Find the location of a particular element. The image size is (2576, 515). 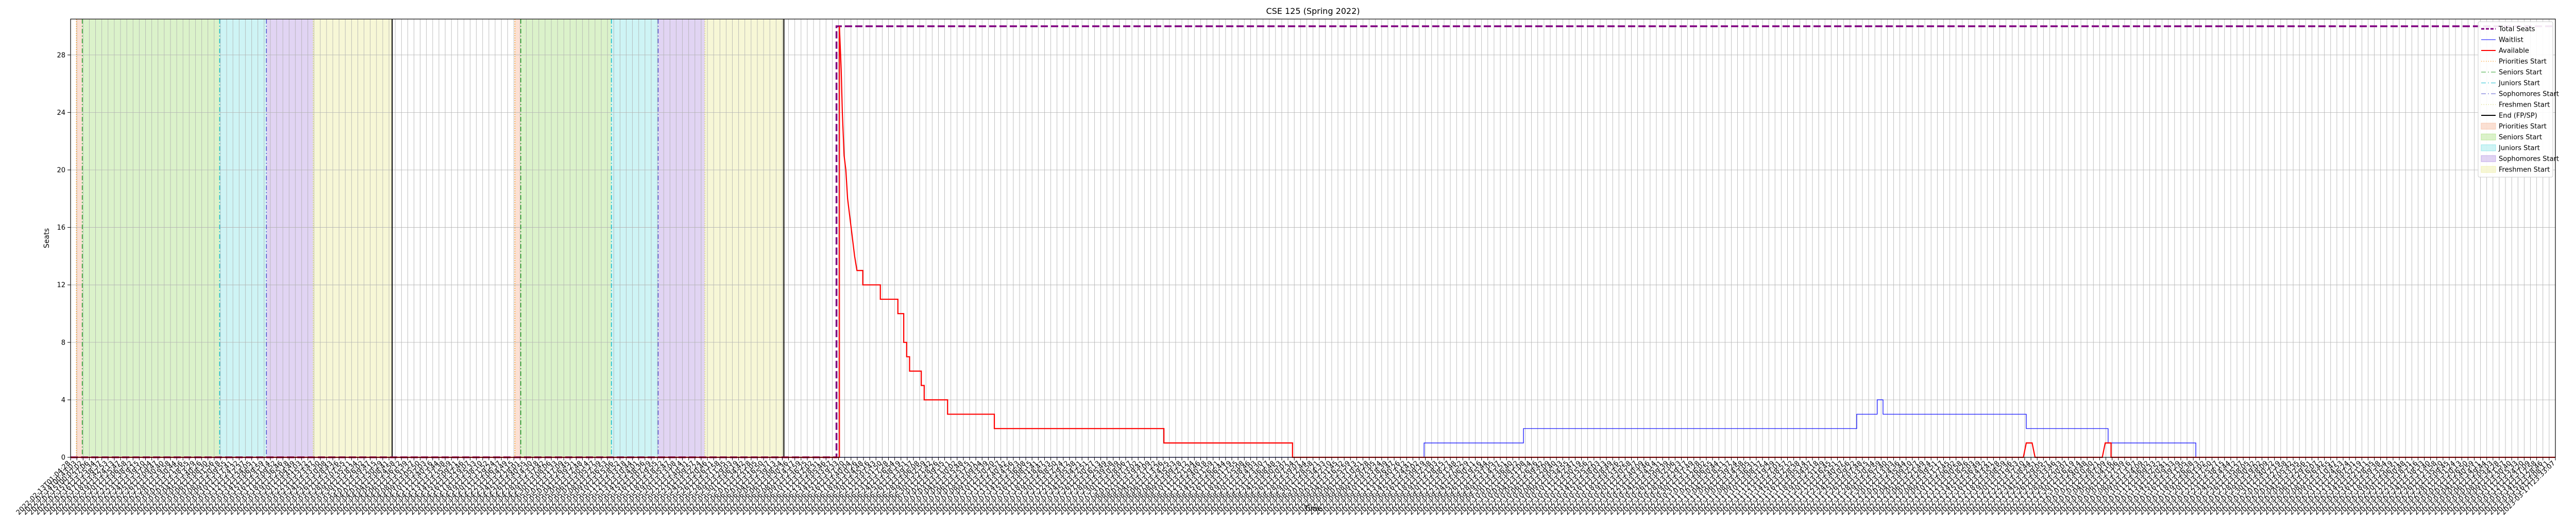

y-tick-label: 0 is located at coordinates (63, 458).